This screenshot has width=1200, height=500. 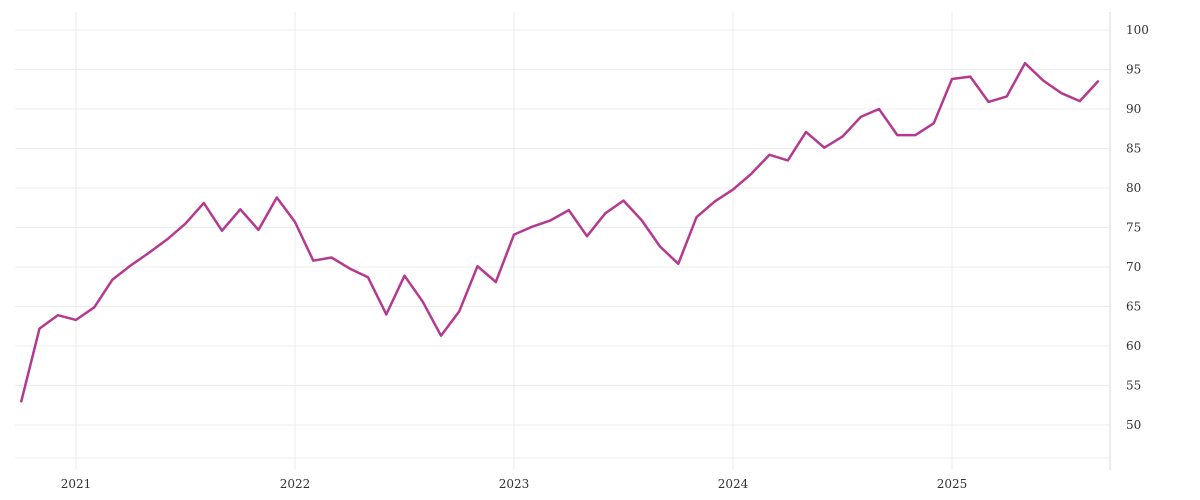 I want to click on y-tick-label: 50, so click(x=1133, y=425).